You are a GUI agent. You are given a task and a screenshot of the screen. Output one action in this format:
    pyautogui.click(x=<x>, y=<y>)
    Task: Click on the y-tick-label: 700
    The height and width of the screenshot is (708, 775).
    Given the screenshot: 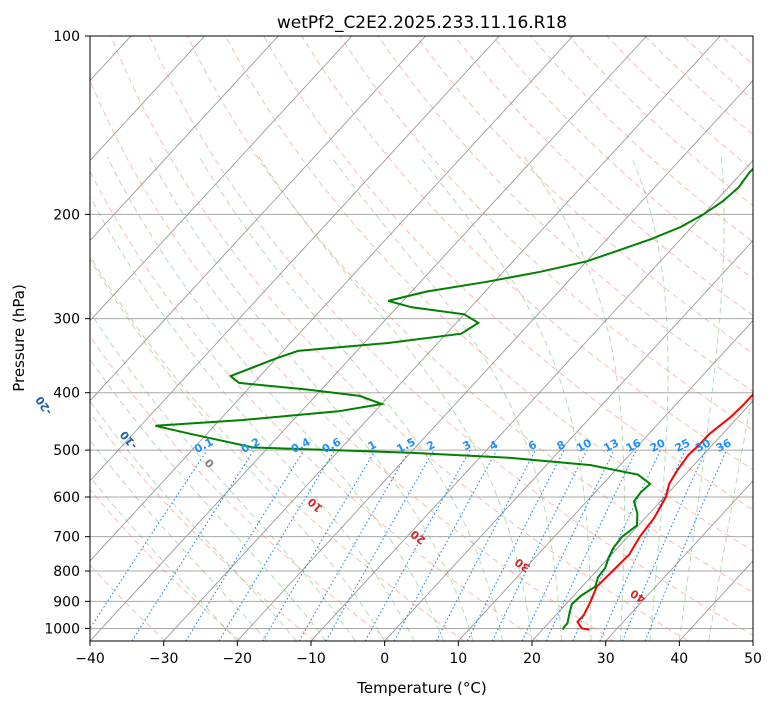 What is the action you would take?
    pyautogui.click(x=66, y=538)
    